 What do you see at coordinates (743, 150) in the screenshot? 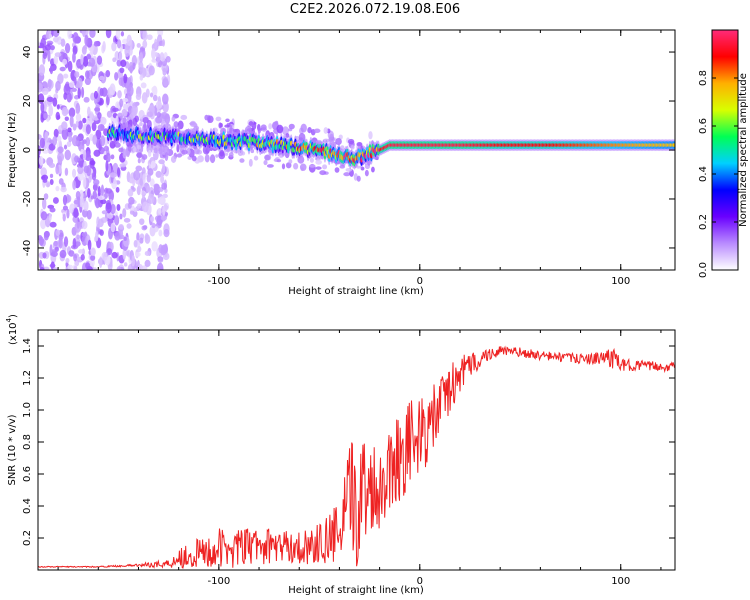
I see `colorbar-label: Normalized spectral amplitude` at bounding box center [743, 150].